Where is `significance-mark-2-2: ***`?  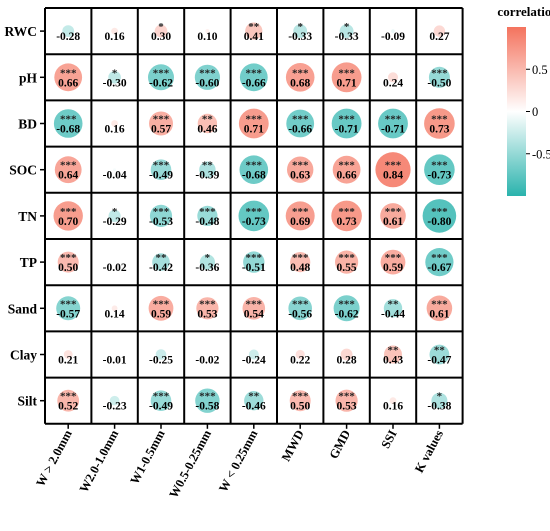 significance-mark-2-2: *** is located at coordinates (161, 120).